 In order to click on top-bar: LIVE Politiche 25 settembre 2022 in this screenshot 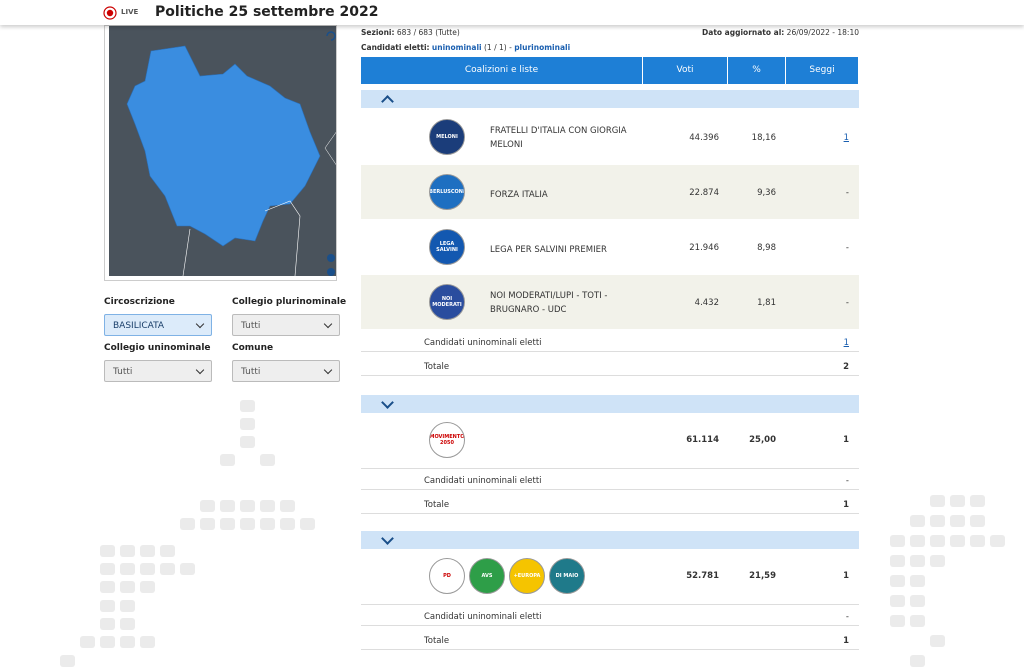, I will do `click(512, 12)`.